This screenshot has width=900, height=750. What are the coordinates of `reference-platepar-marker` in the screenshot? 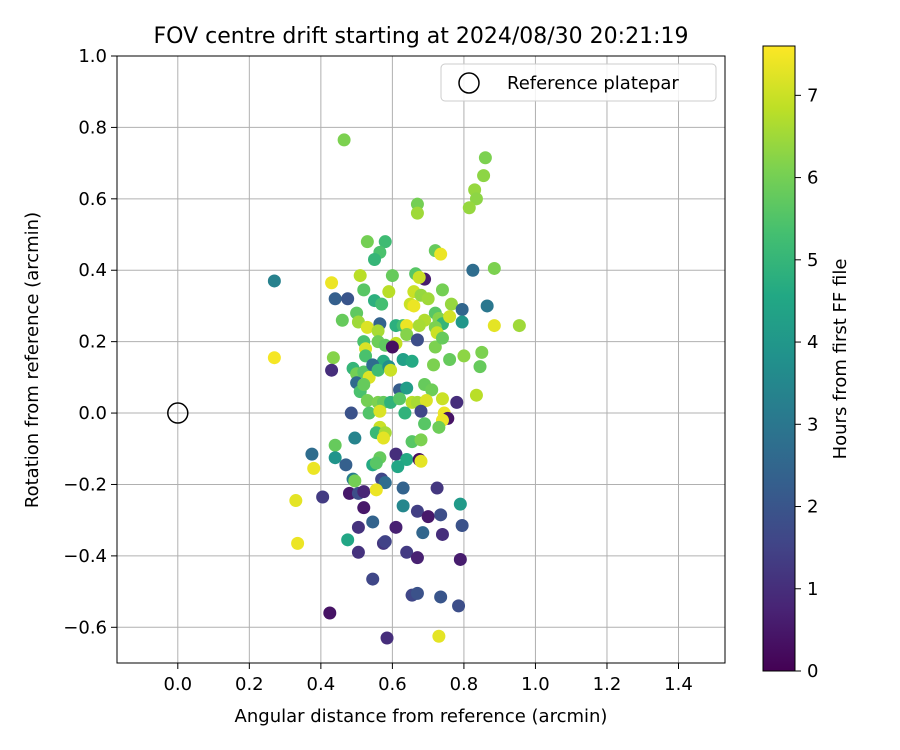 It's located at (178, 413).